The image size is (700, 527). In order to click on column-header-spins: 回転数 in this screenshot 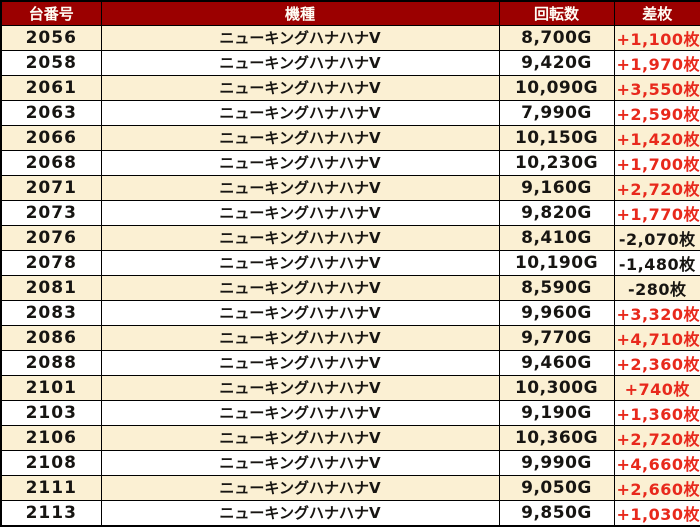, I will do `click(556, 13)`.